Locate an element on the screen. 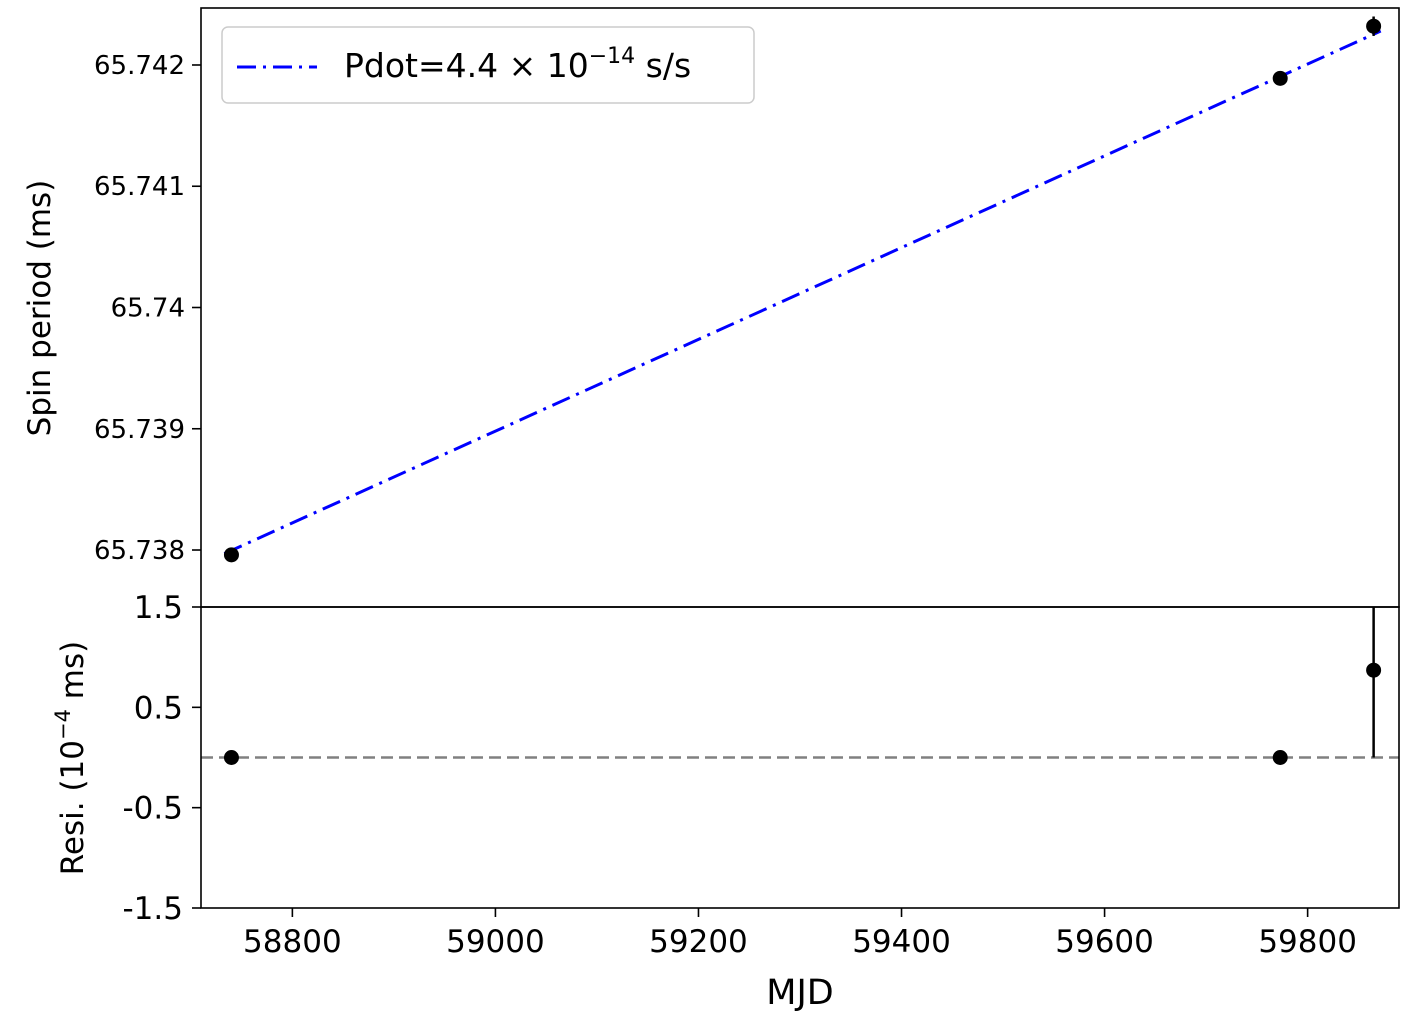  legend: Pdot=4.4 × 10−14 s/s is located at coordinates (488, 65).